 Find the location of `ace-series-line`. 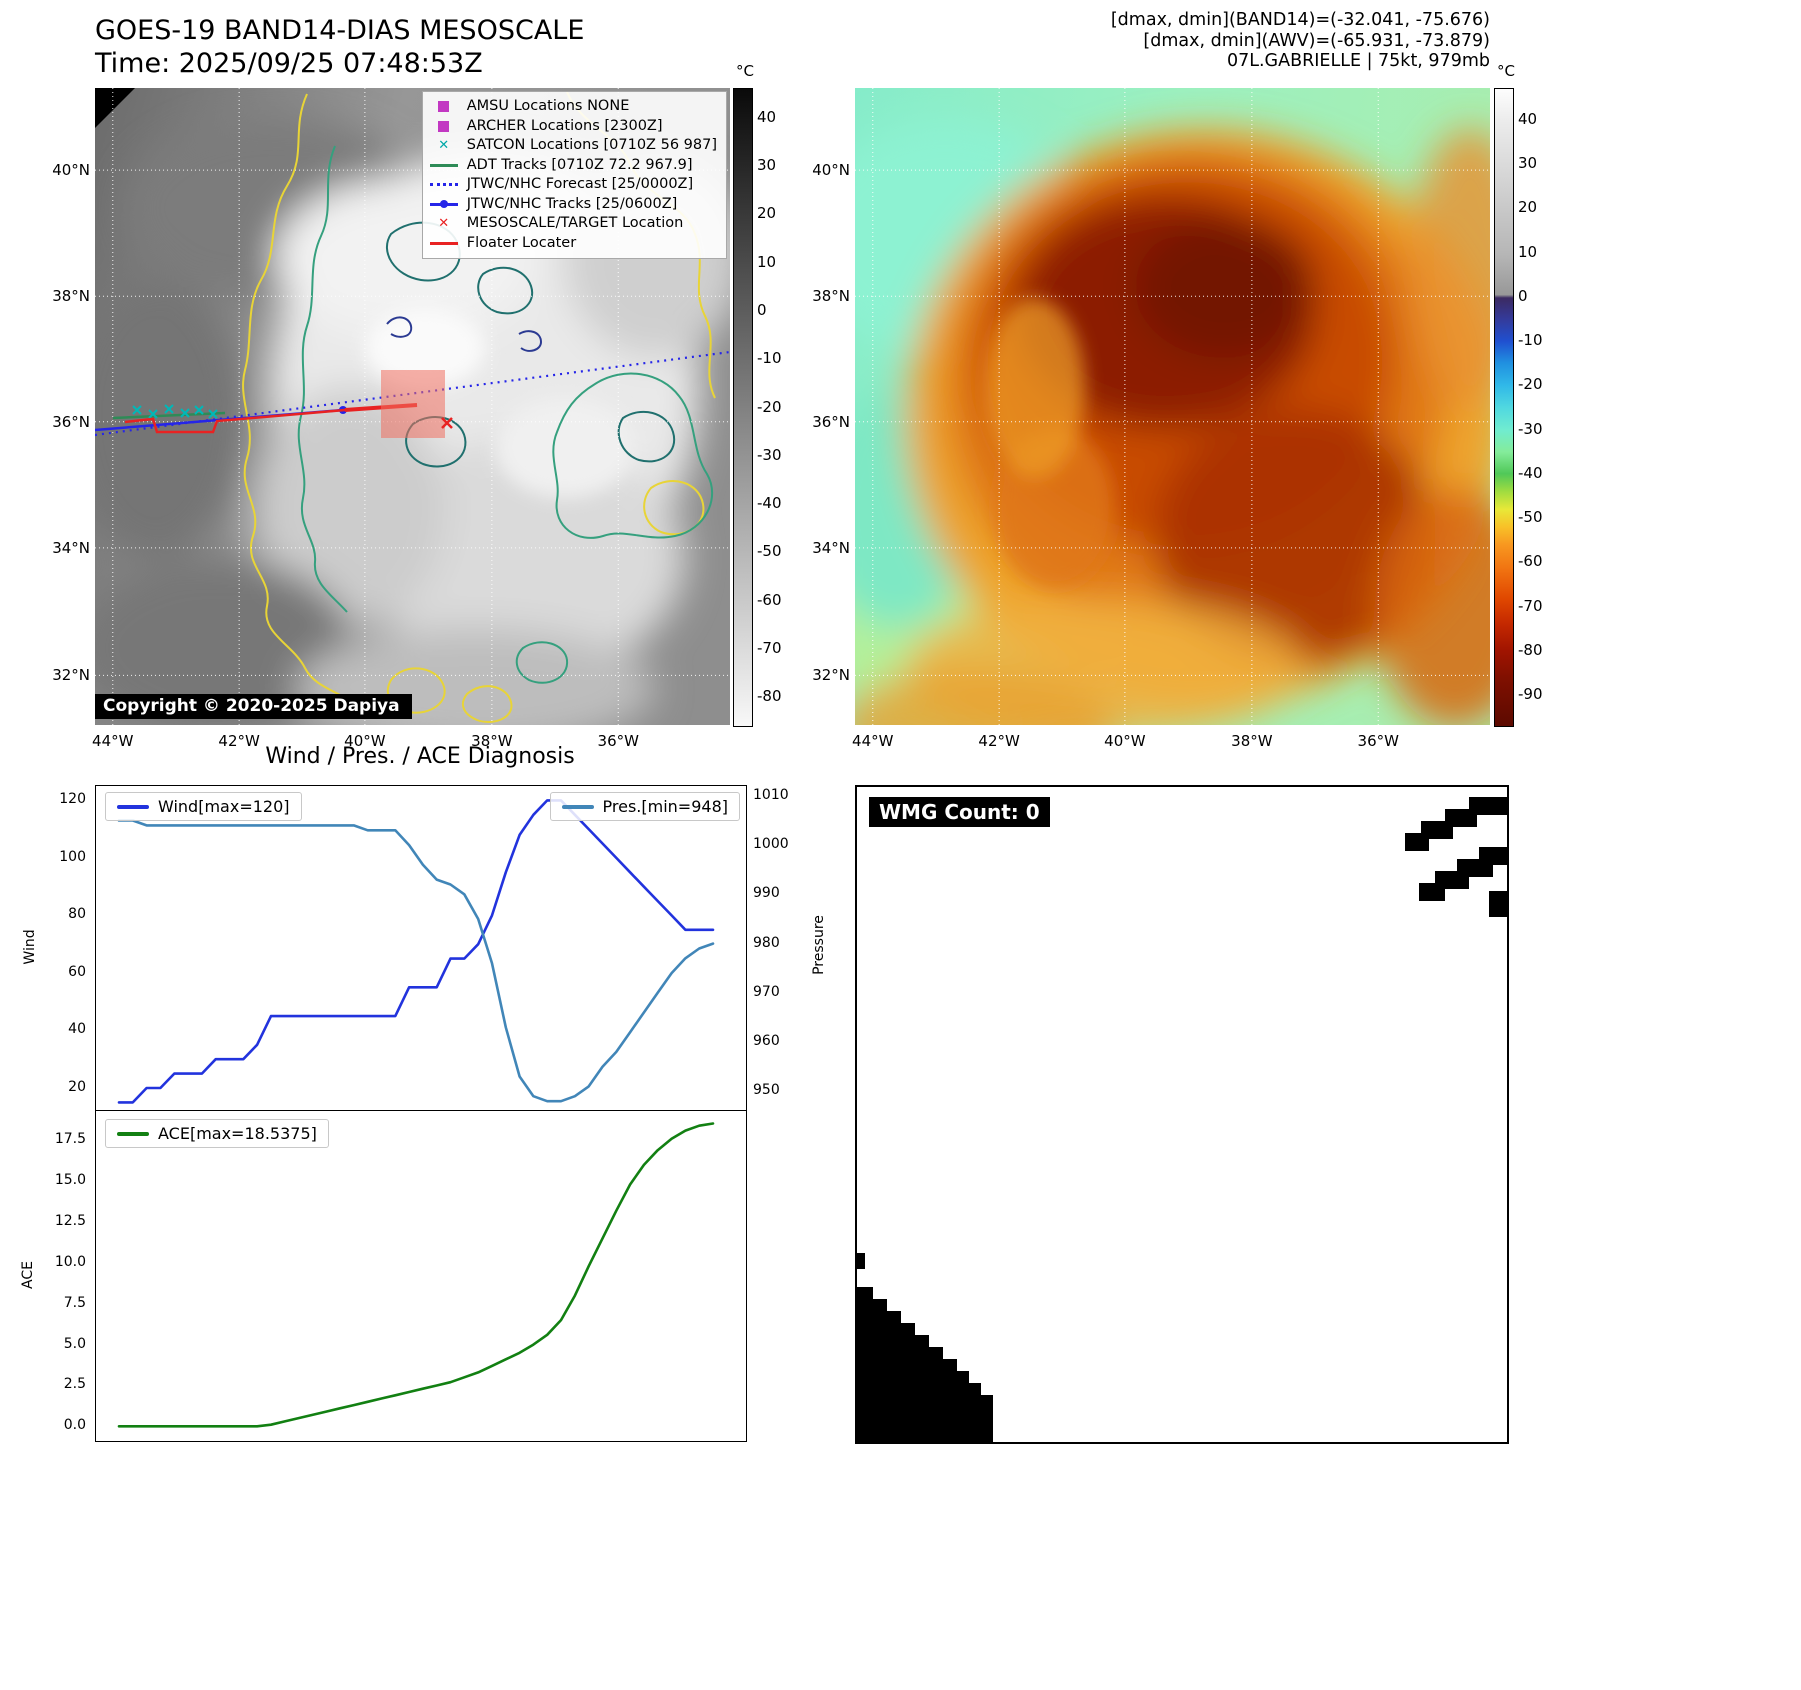

ace-series-line is located at coordinates (416, 1275).